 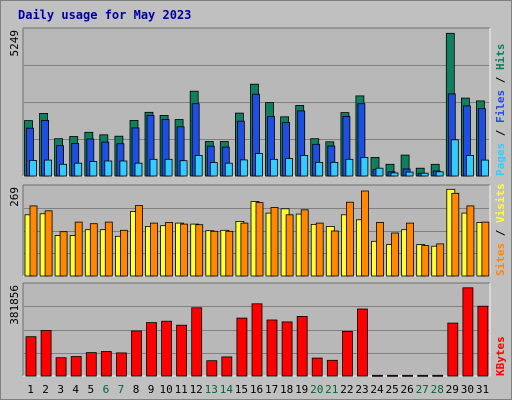 I want to click on x-tick-label-day-29: 29, so click(x=452, y=389).